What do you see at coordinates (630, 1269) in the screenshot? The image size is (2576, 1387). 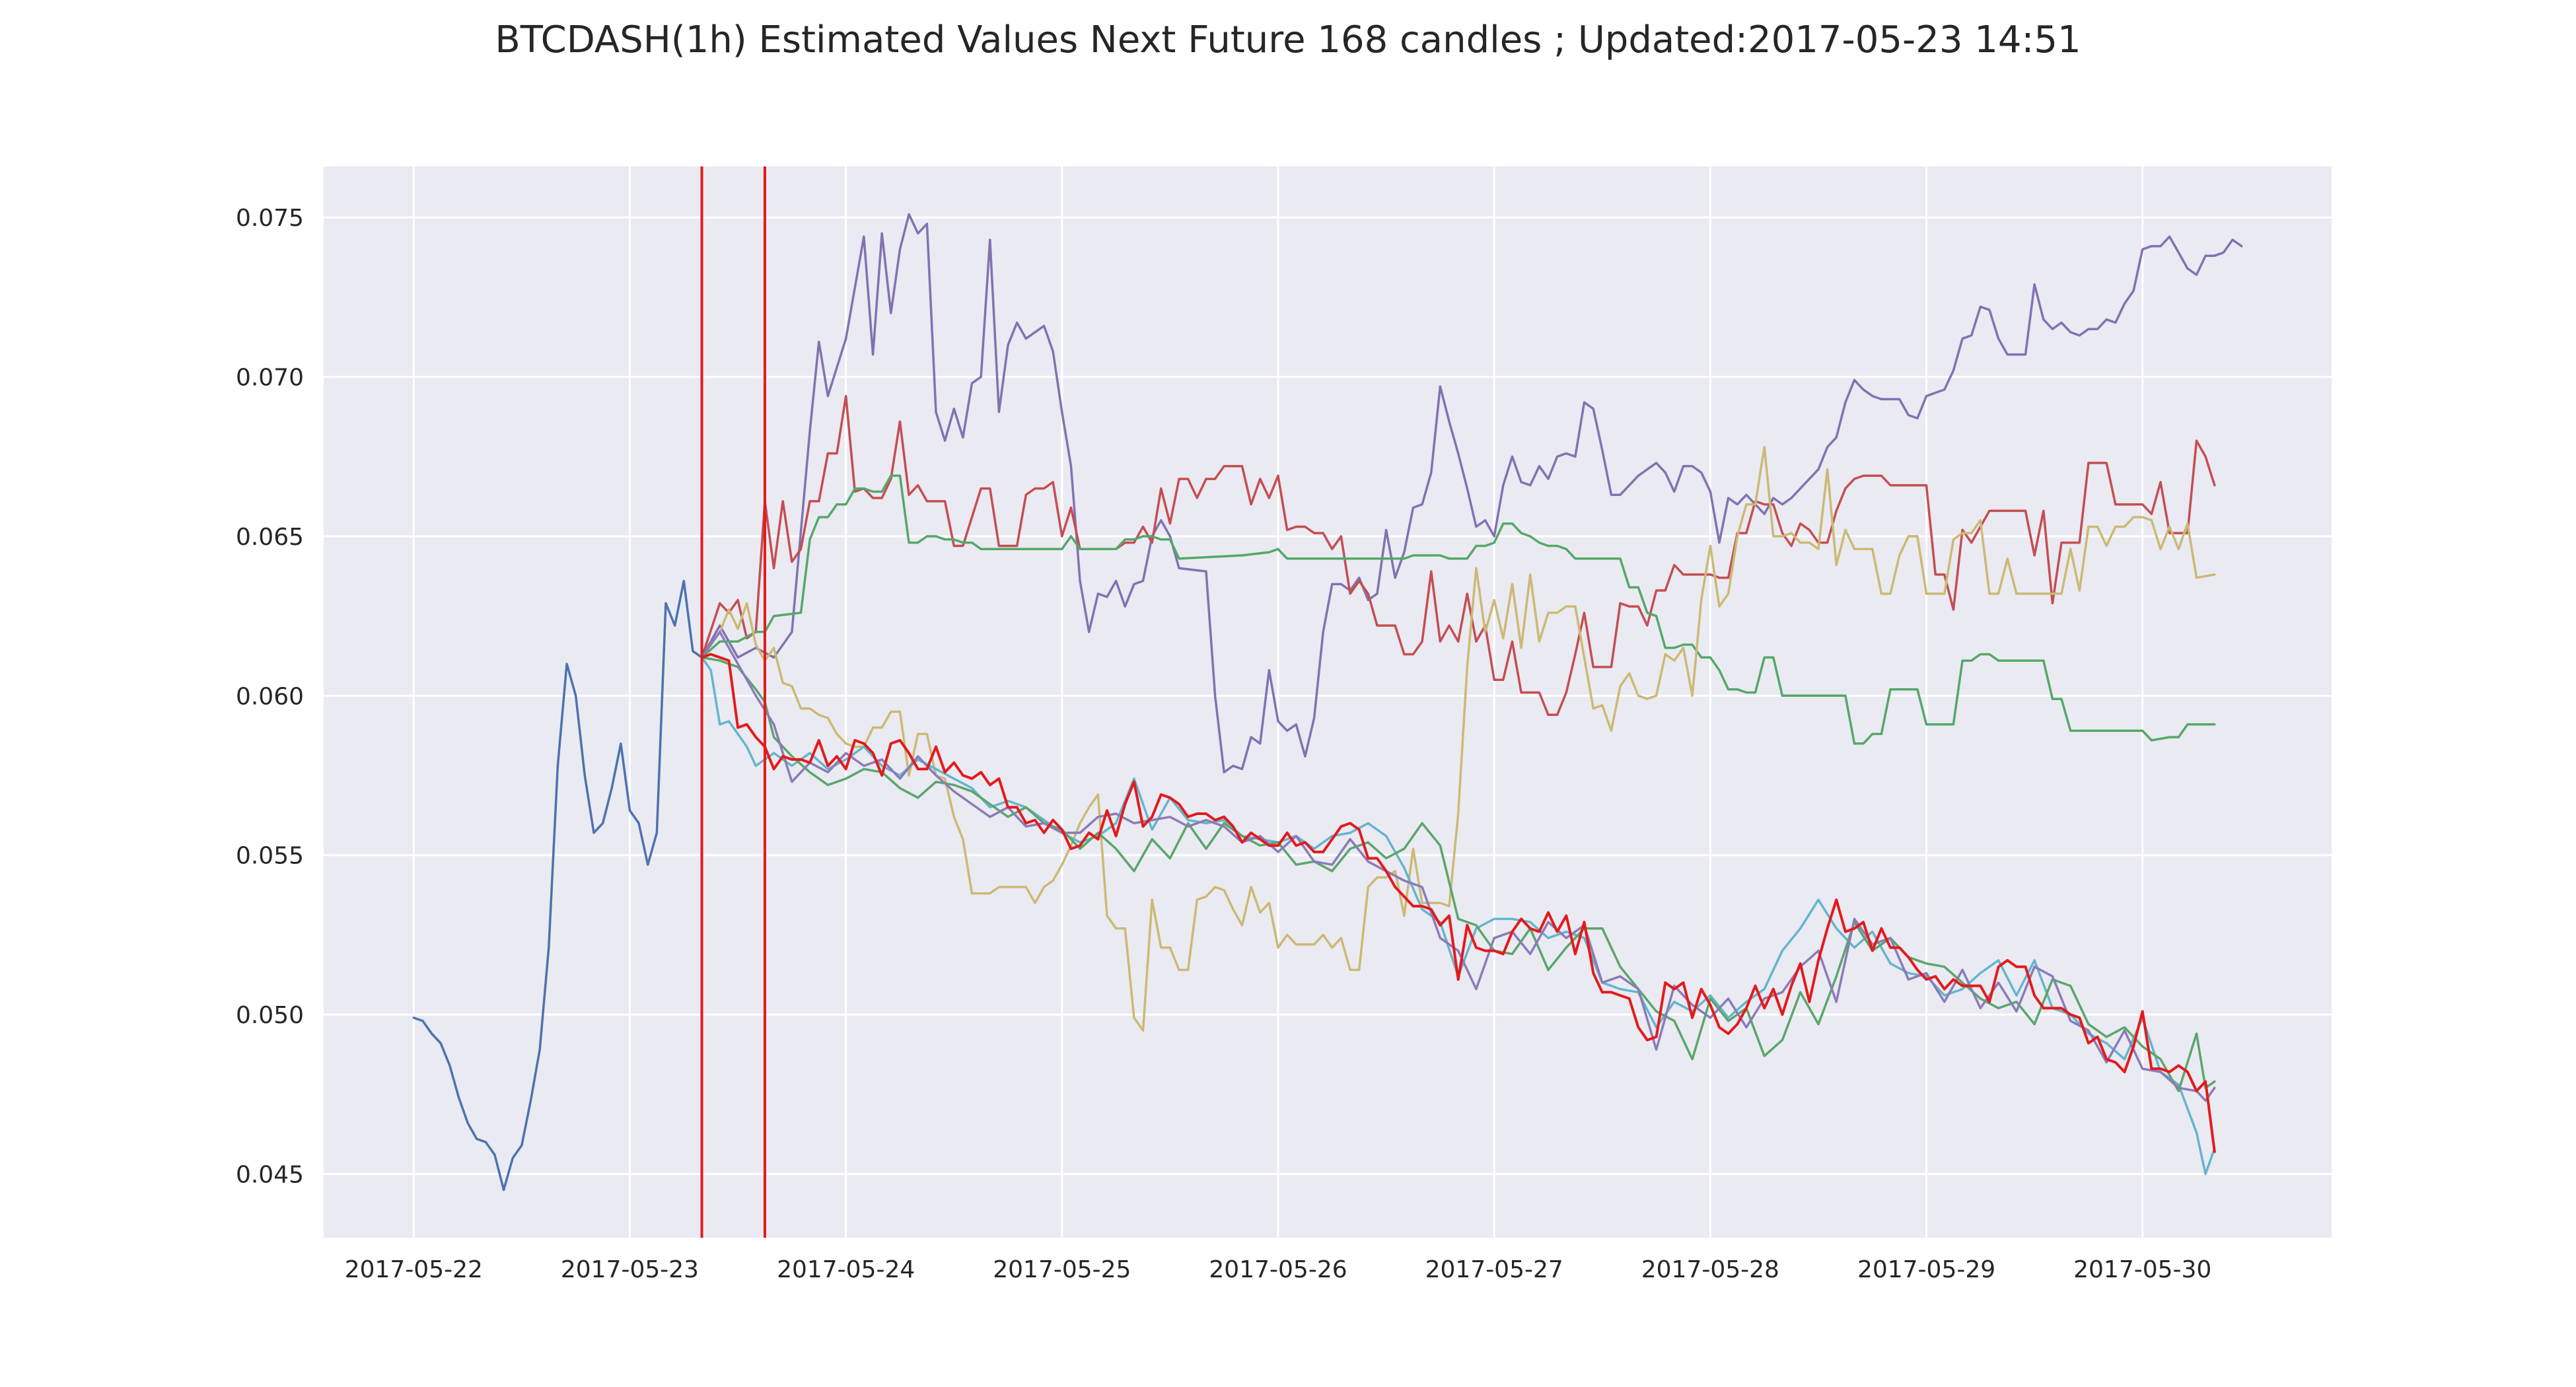 I see `x-tick-label: 2017-05-23` at bounding box center [630, 1269].